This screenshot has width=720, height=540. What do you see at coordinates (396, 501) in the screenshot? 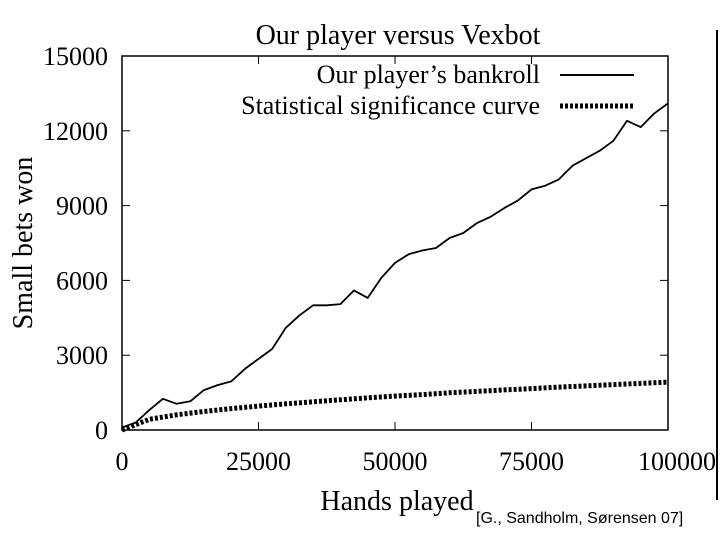
I see `x-axis-label: Hands played` at bounding box center [396, 501].